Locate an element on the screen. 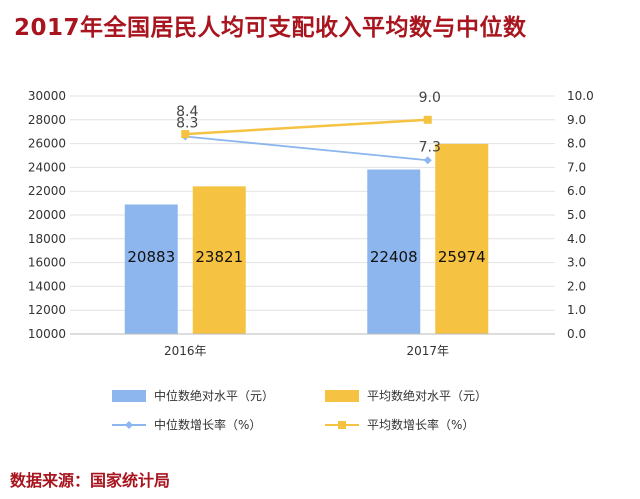 The image size is (640, 499). right-tick-label: 9.0 is located at coordinates (576, 120).